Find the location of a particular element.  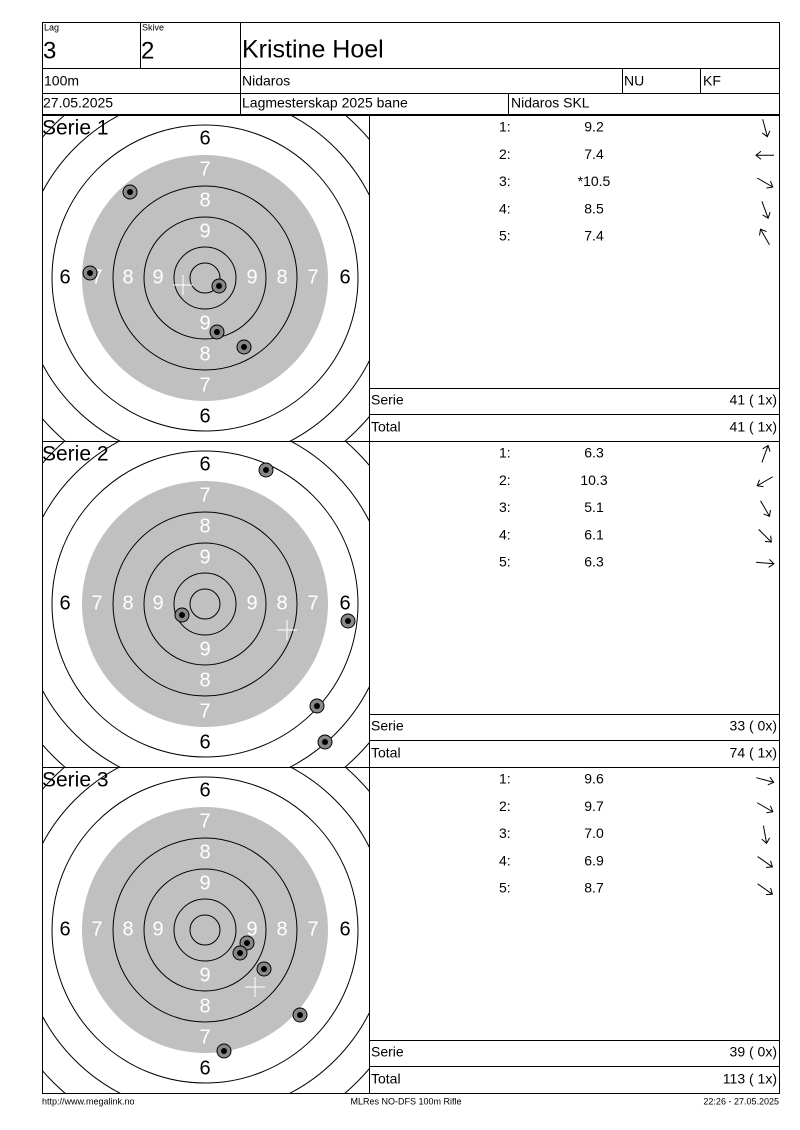

label: Lagmesterskap 2025 bane is located at coordinates (325, 103).